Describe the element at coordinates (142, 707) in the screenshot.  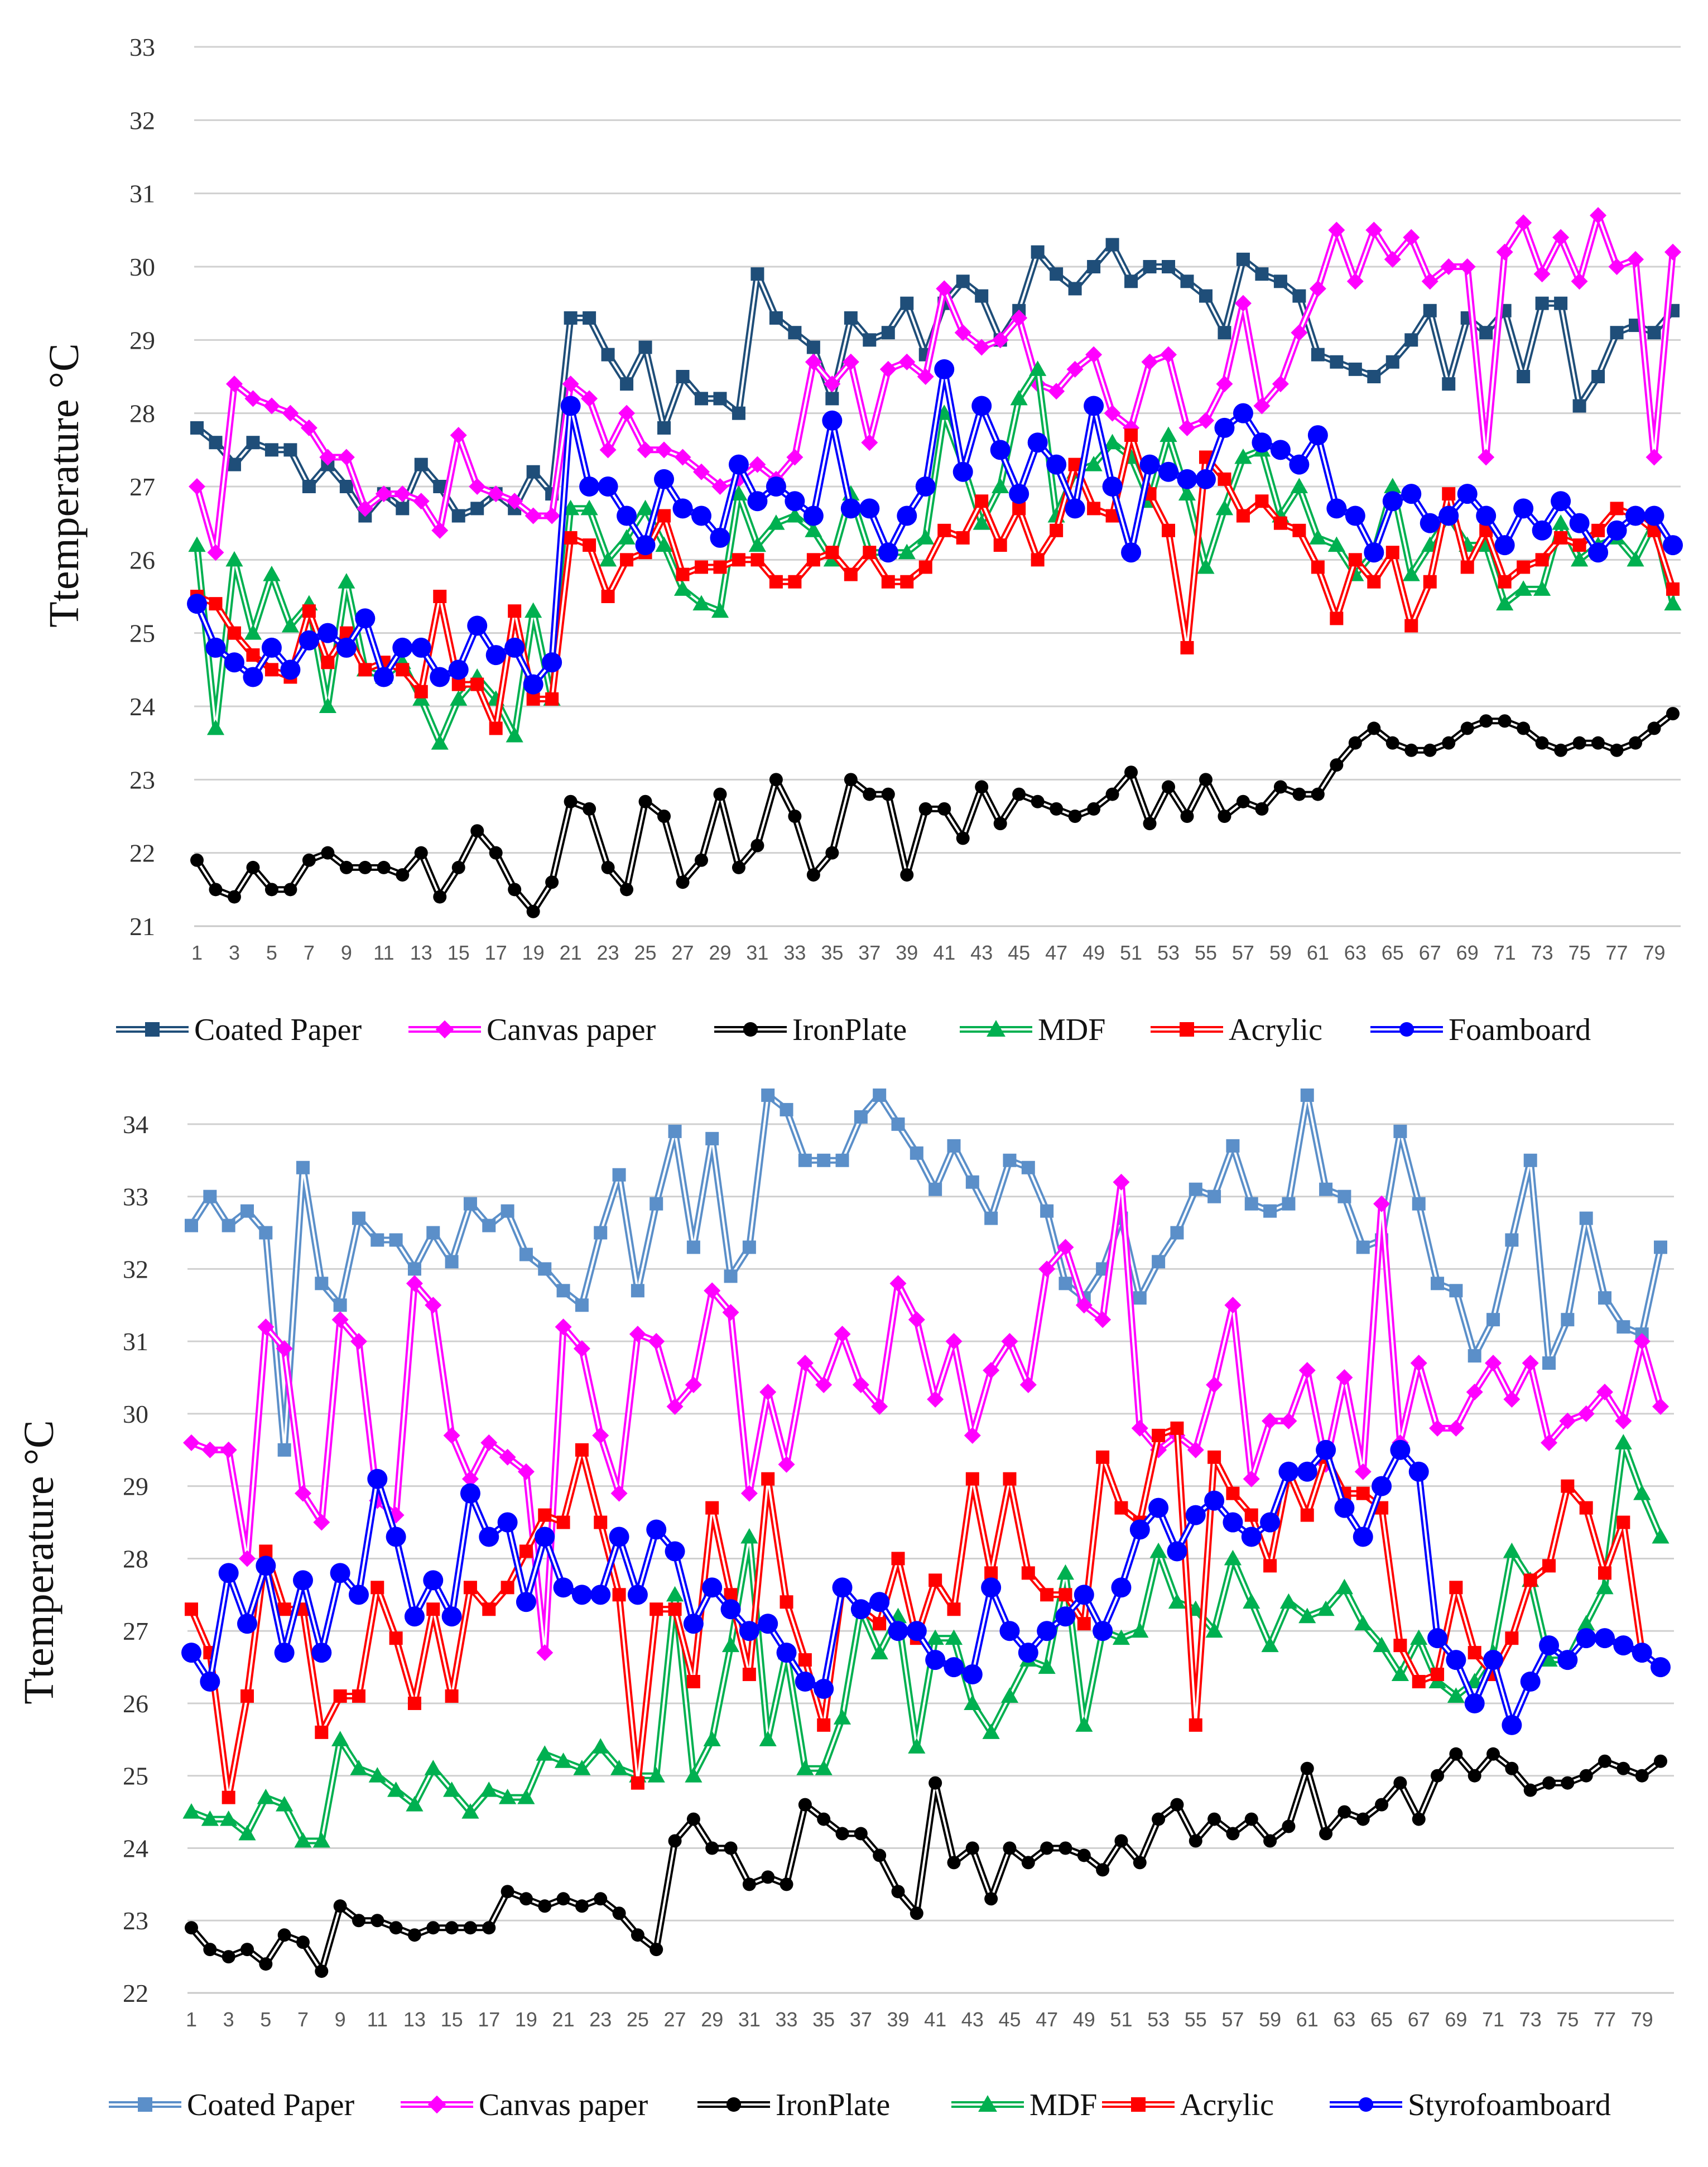
I see `y-tick-label: 24` at that location.